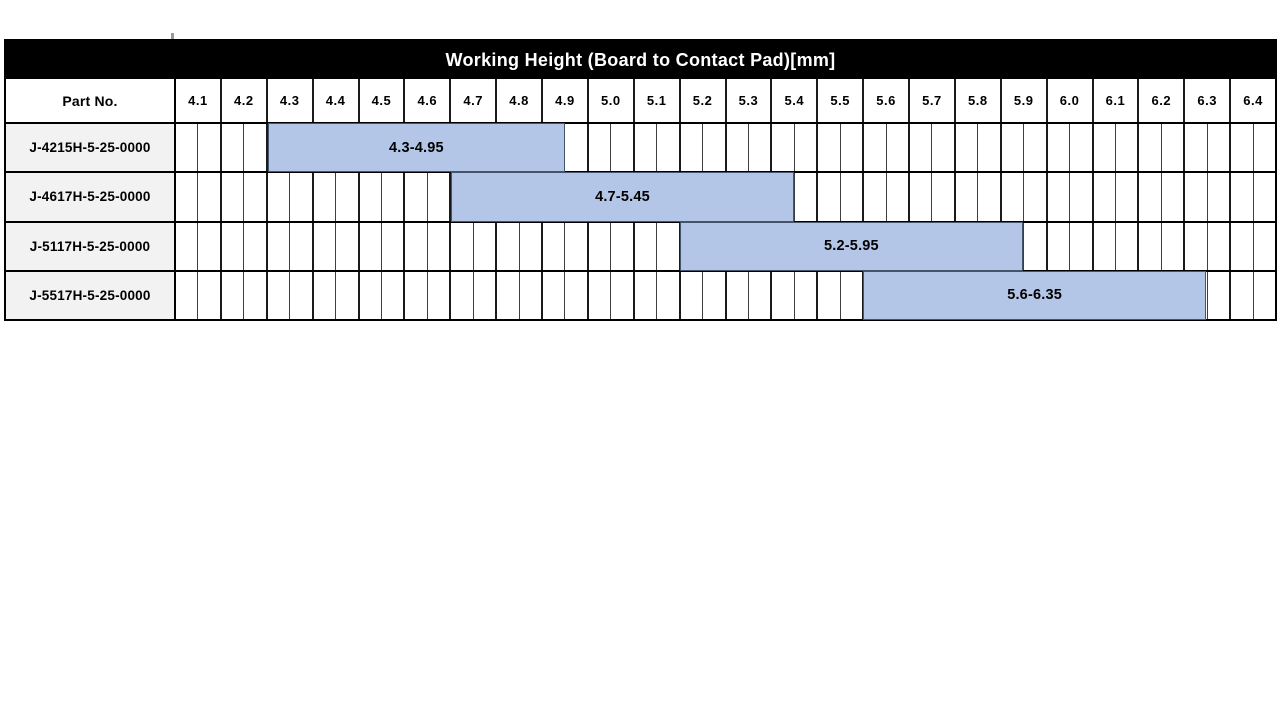  I want to click on range-bar: 5.6-6.35, so click(1034, 295).